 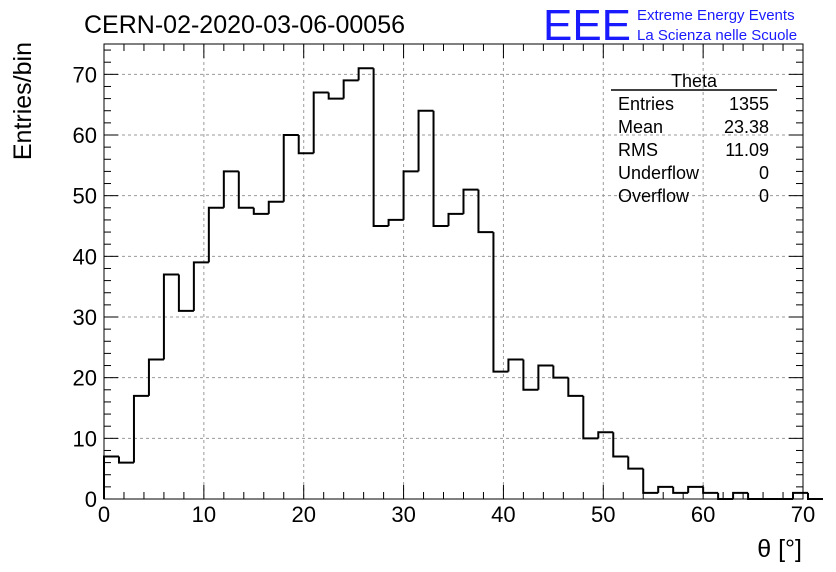 What do you see at coordinates (104, 514) in the screenshot?
I see `x-tick-label: 0` at bounding box center [104, 514].